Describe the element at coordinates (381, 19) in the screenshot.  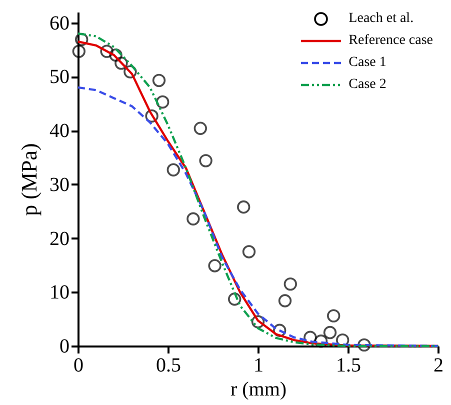
I see `legend-label: Leach et al.` at that location.